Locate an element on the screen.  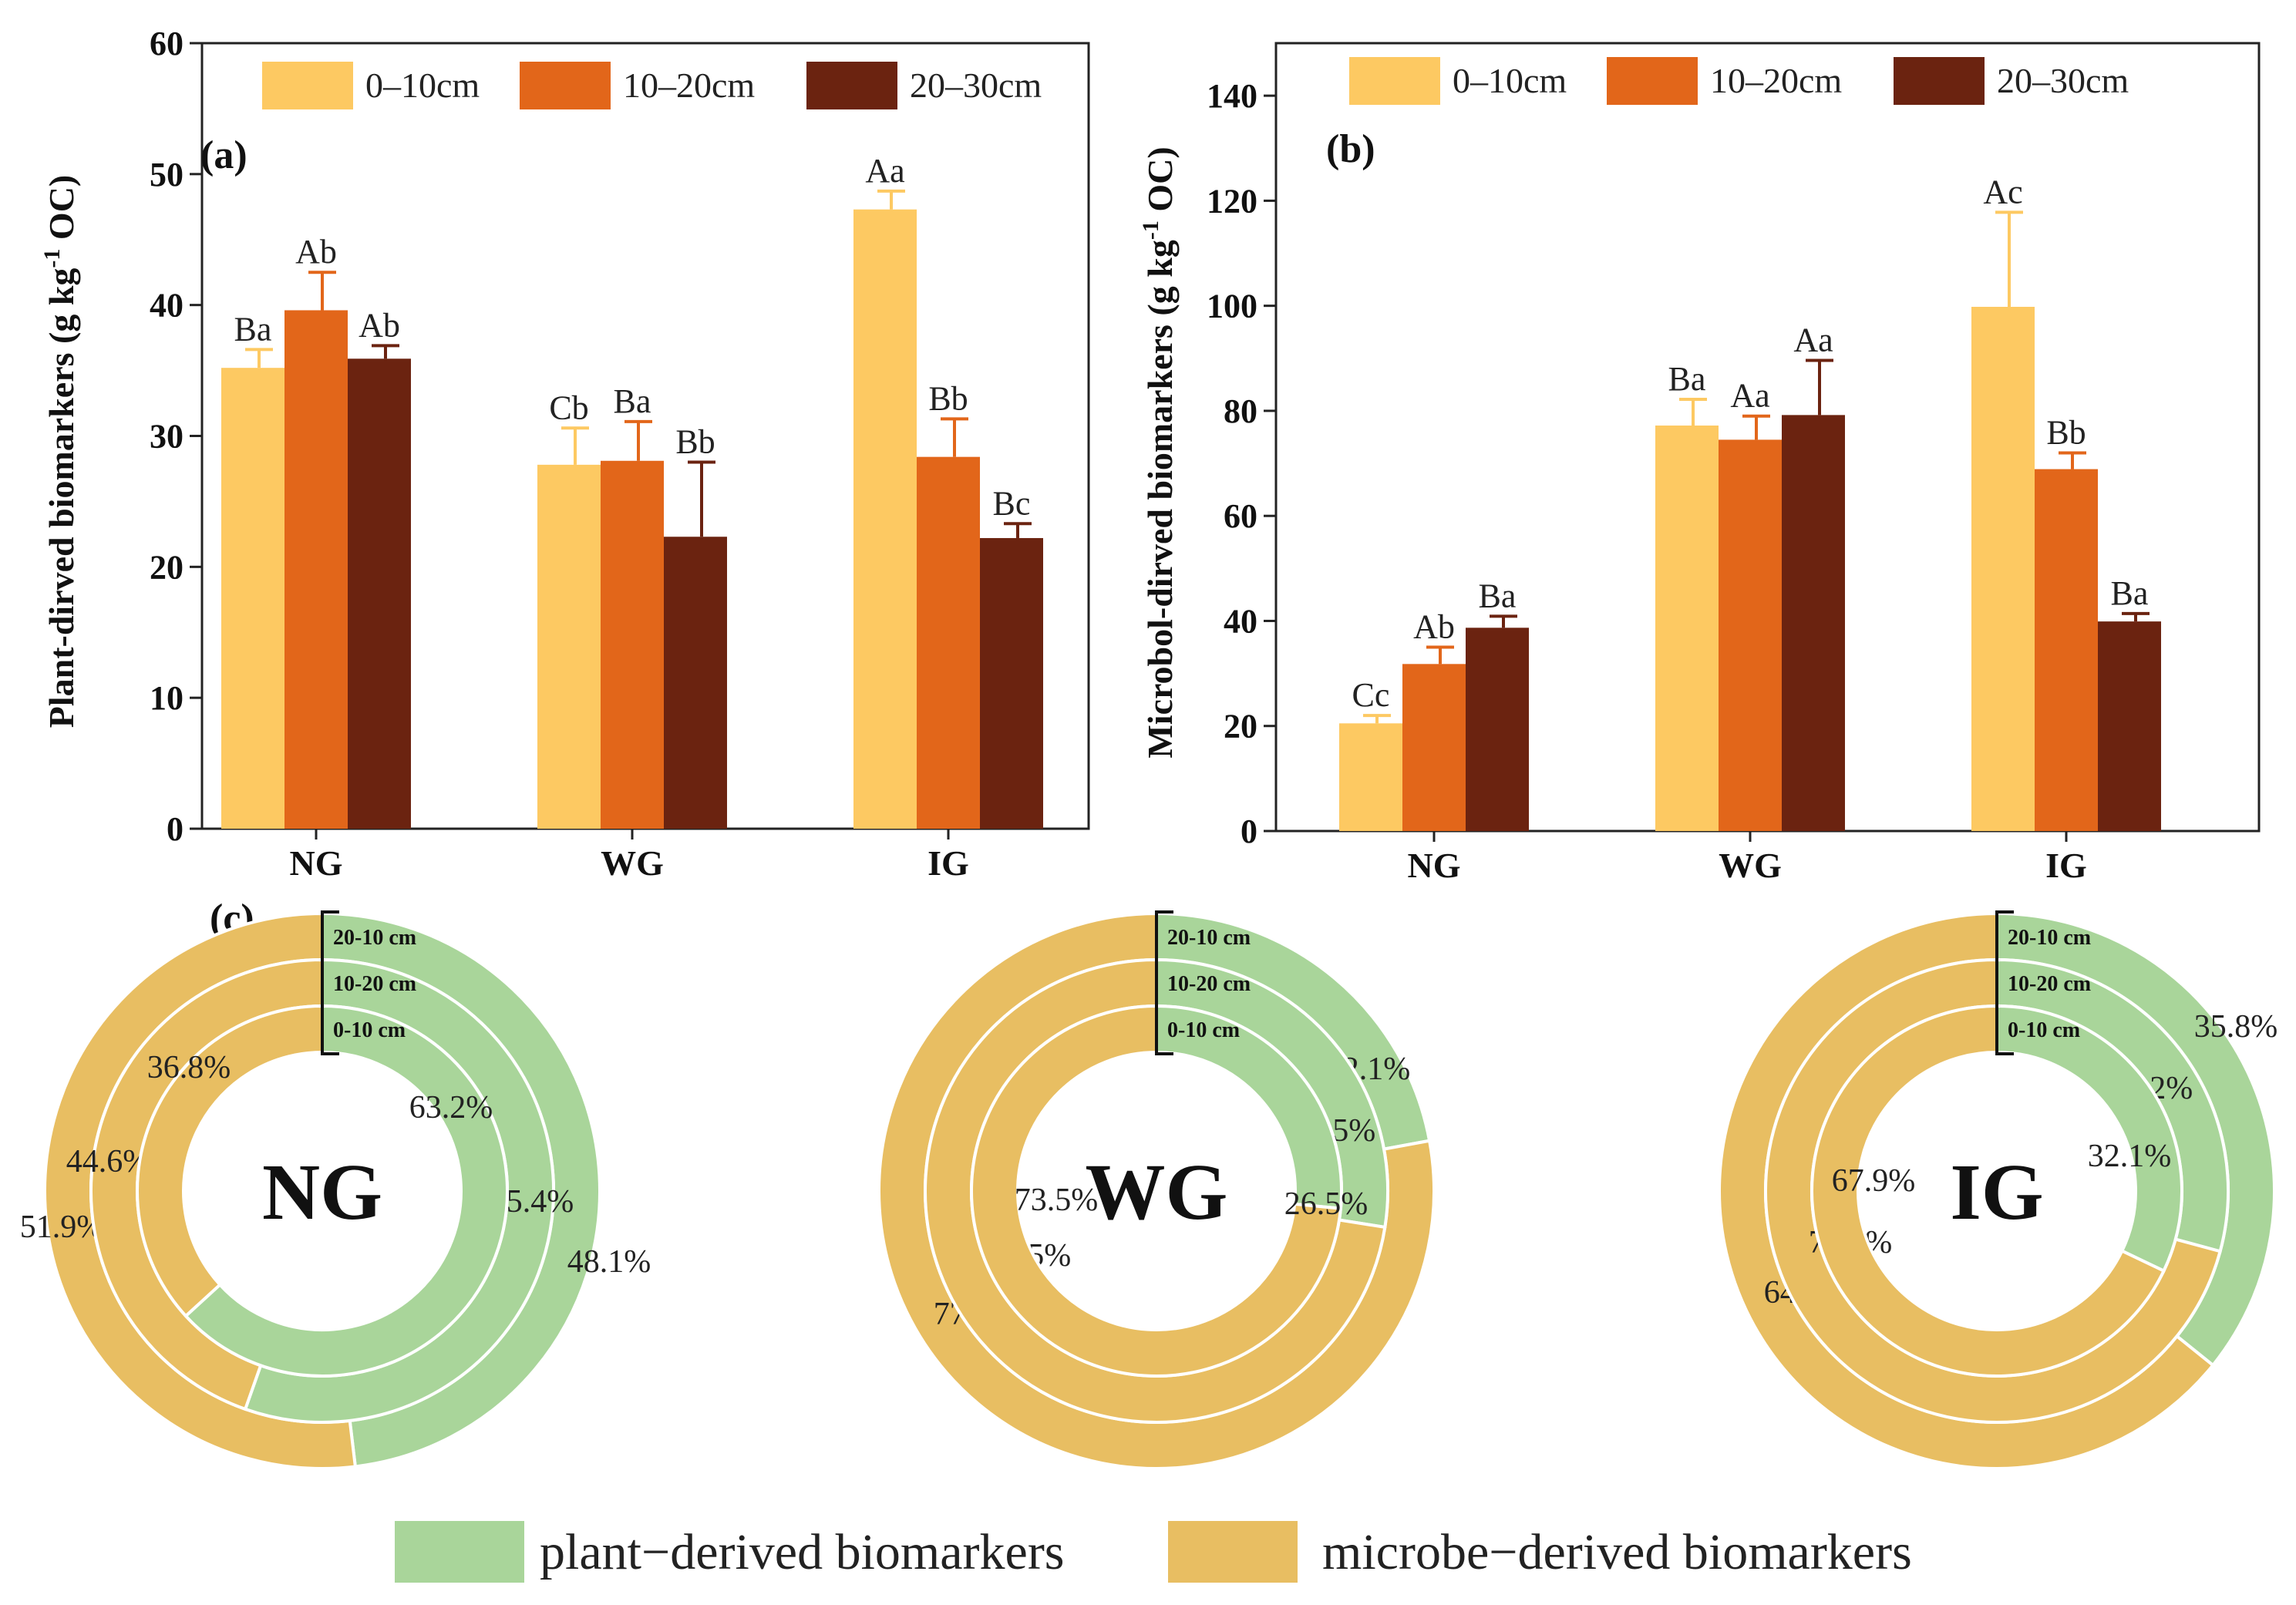
ring-depth-label: 20-10 cm is located at coordinates (1209, 938).